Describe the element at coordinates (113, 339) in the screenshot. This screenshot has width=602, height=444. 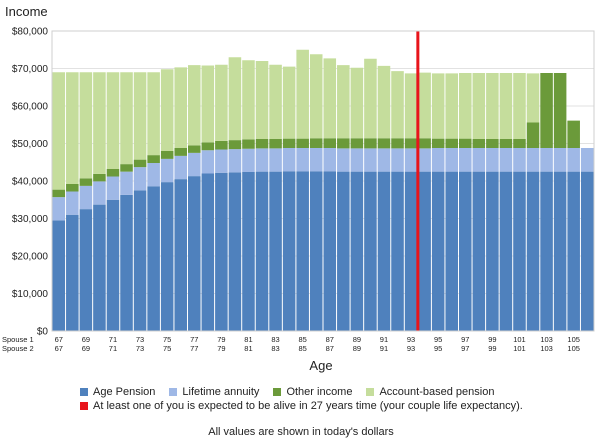
I see `x-tick-label: 71` at that location.